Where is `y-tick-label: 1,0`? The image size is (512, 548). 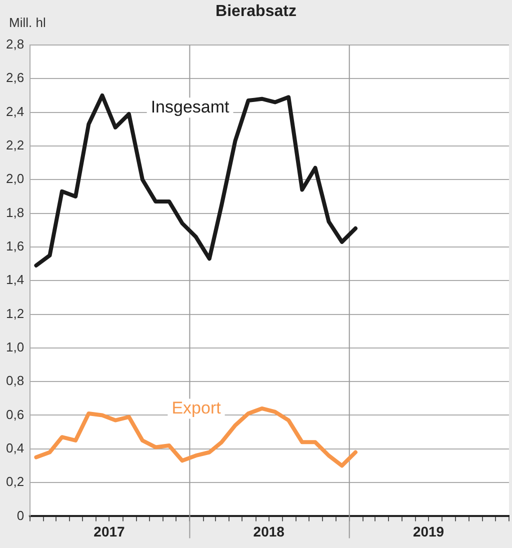
y-tick-label: 1,0 is located at coordinates (15, 346).